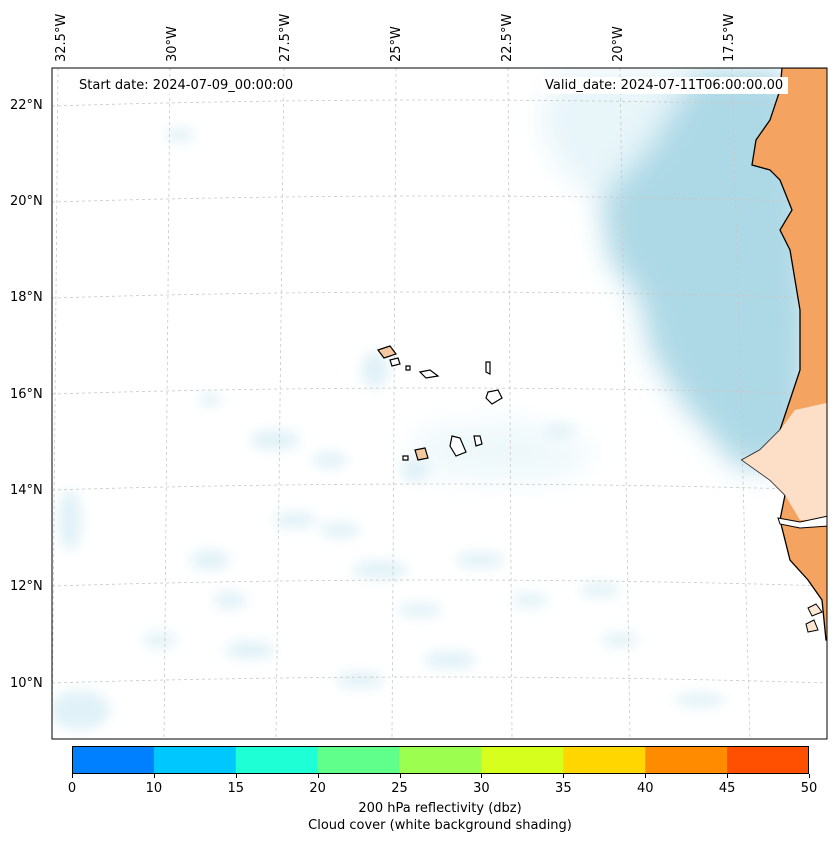 The image size is (837, 843). What do you see at coordinates (61, 37) in the screenshot?
I see `lon-label-32-5w: 32.5°W` at bounding box center [61, 37].